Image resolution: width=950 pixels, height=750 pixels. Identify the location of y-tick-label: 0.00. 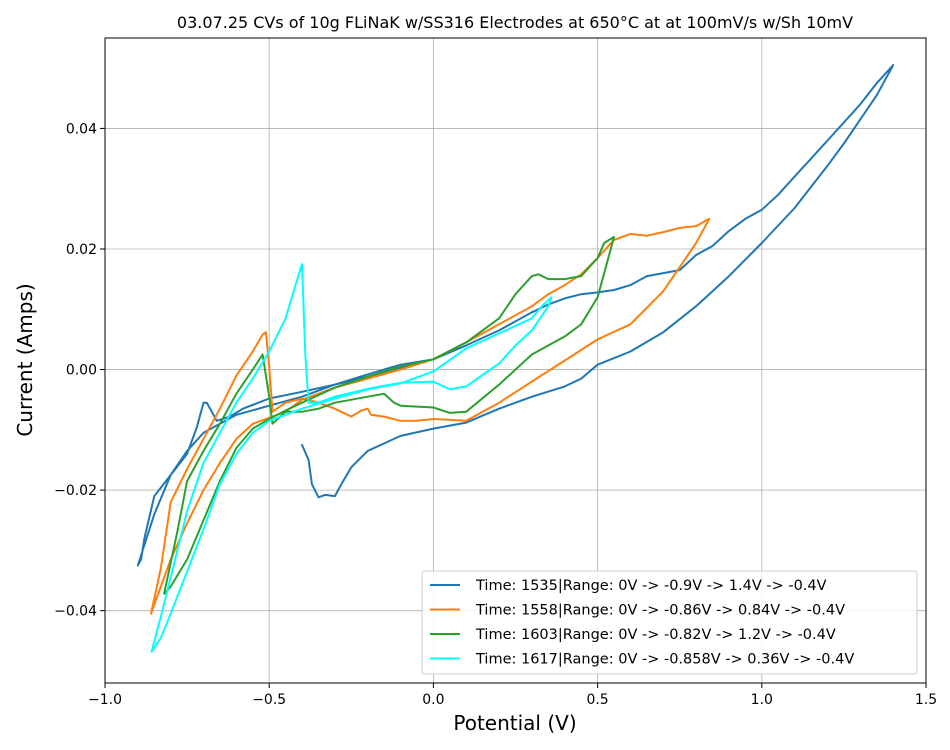
(81, 371).